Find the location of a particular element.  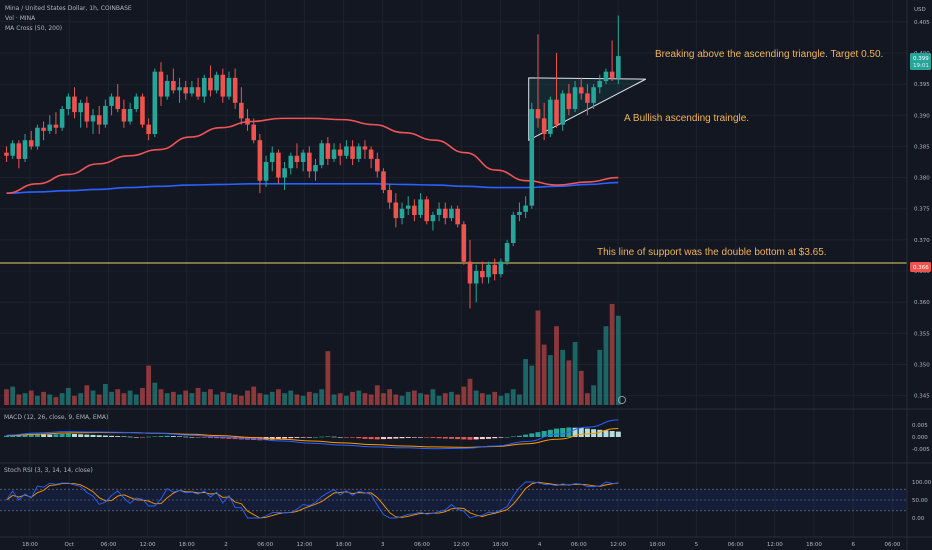

macd-pane is located at coordinates (312, 434).